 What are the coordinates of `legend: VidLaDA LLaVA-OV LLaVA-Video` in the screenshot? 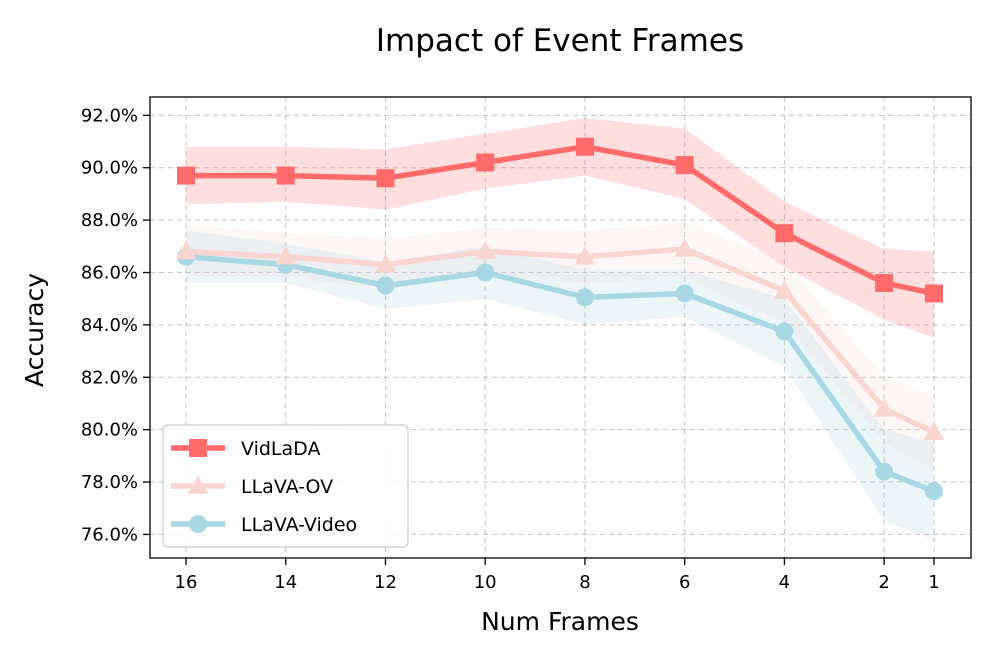 It's located at (285, 486).